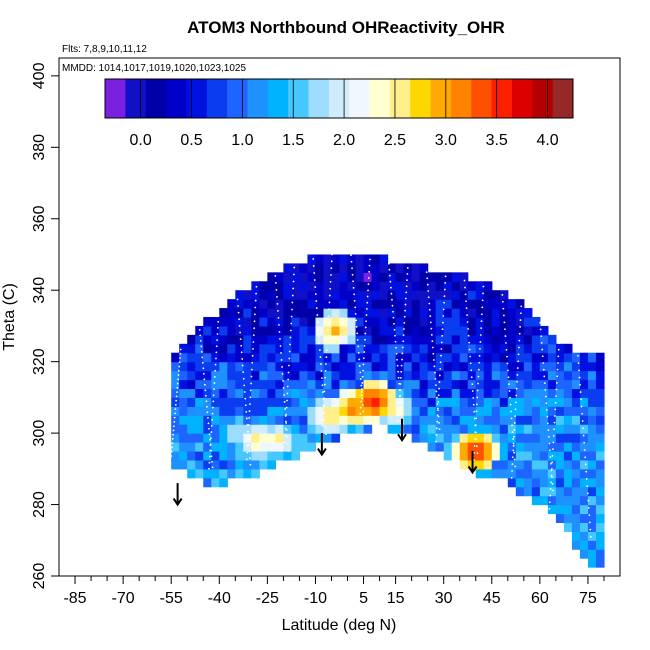 The width and height of the screenshot is (650, 650). Describe the element at coordinates (547, 140) in the screenshot. I see `colorbar-tick-label: 4.0` at that location.